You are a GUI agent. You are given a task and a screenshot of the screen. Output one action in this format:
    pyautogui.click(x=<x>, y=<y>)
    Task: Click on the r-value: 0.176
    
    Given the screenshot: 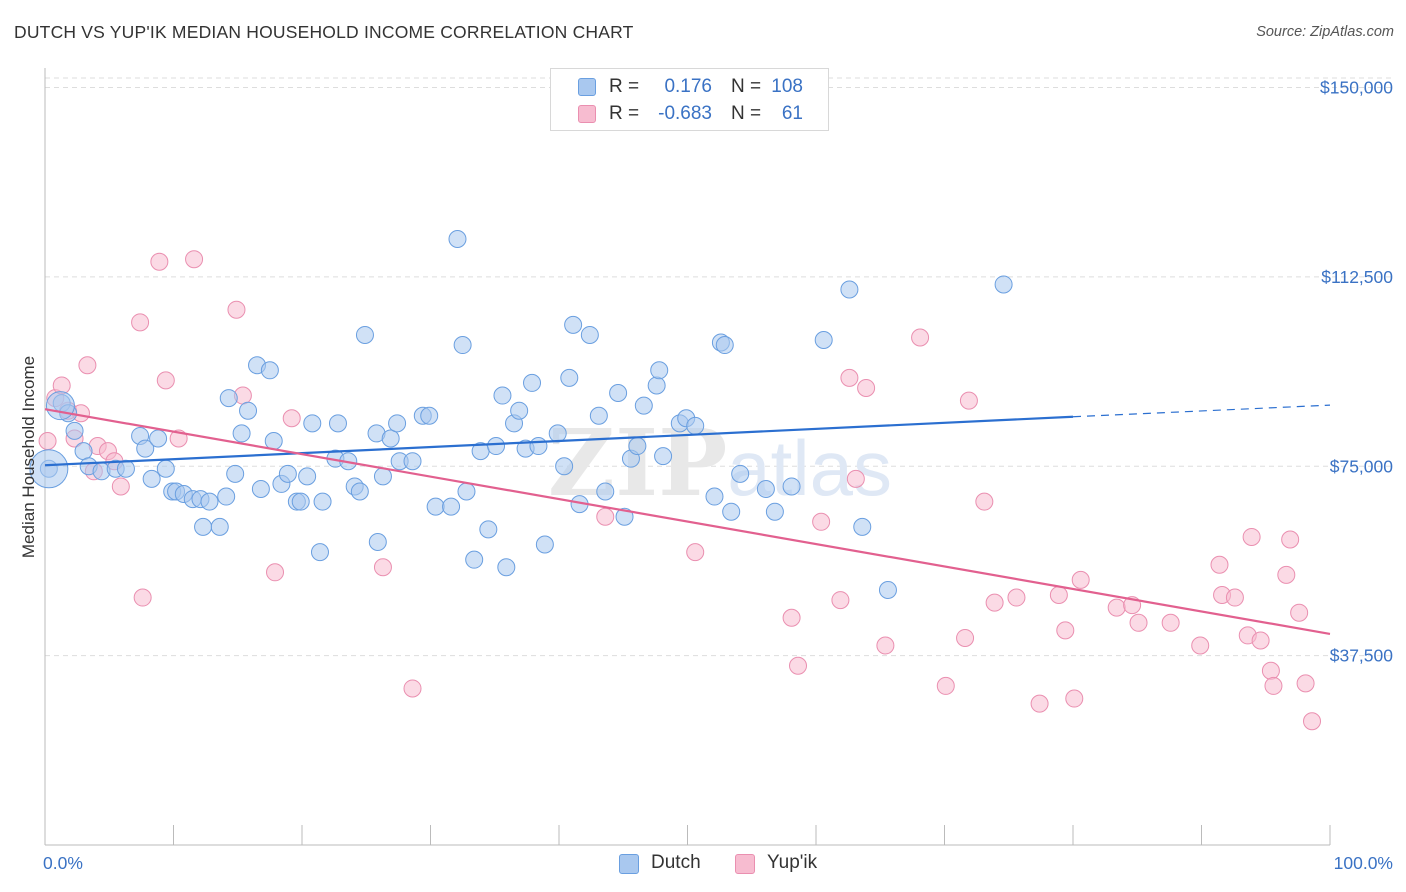 What is the action you would take?
    pyautogui.click(x=688, y=86)
    